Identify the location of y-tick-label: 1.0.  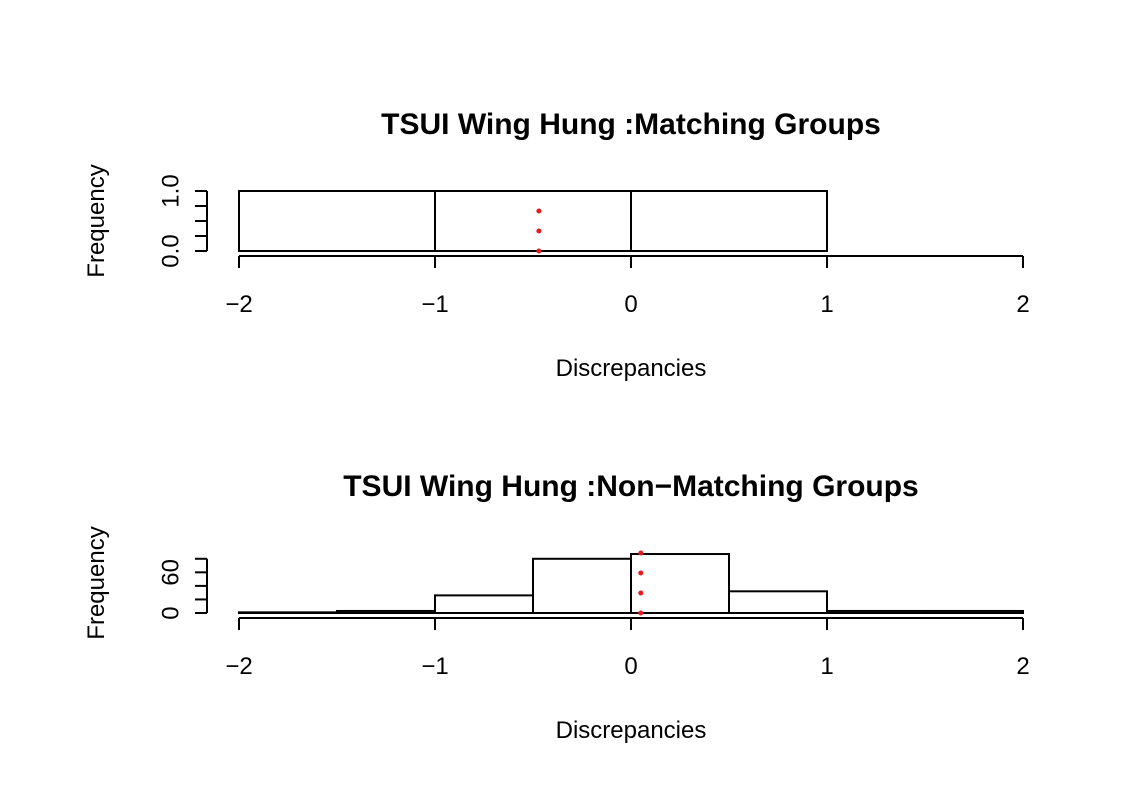
(171, 190).